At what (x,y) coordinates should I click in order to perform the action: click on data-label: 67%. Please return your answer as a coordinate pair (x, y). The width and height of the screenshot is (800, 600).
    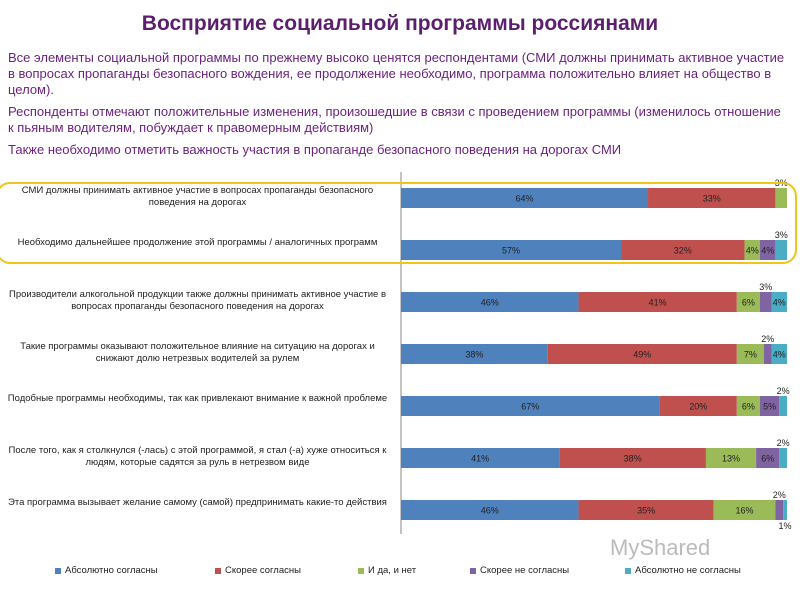
    Looking at the image, I should click on (530, 407).